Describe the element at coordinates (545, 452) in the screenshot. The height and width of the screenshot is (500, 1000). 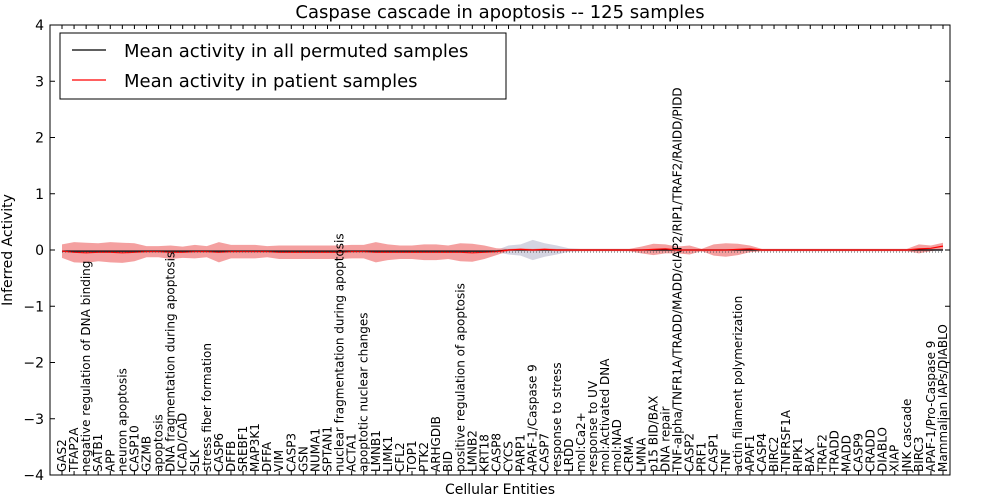
I see `x-tick-label: CASP7` at that location.